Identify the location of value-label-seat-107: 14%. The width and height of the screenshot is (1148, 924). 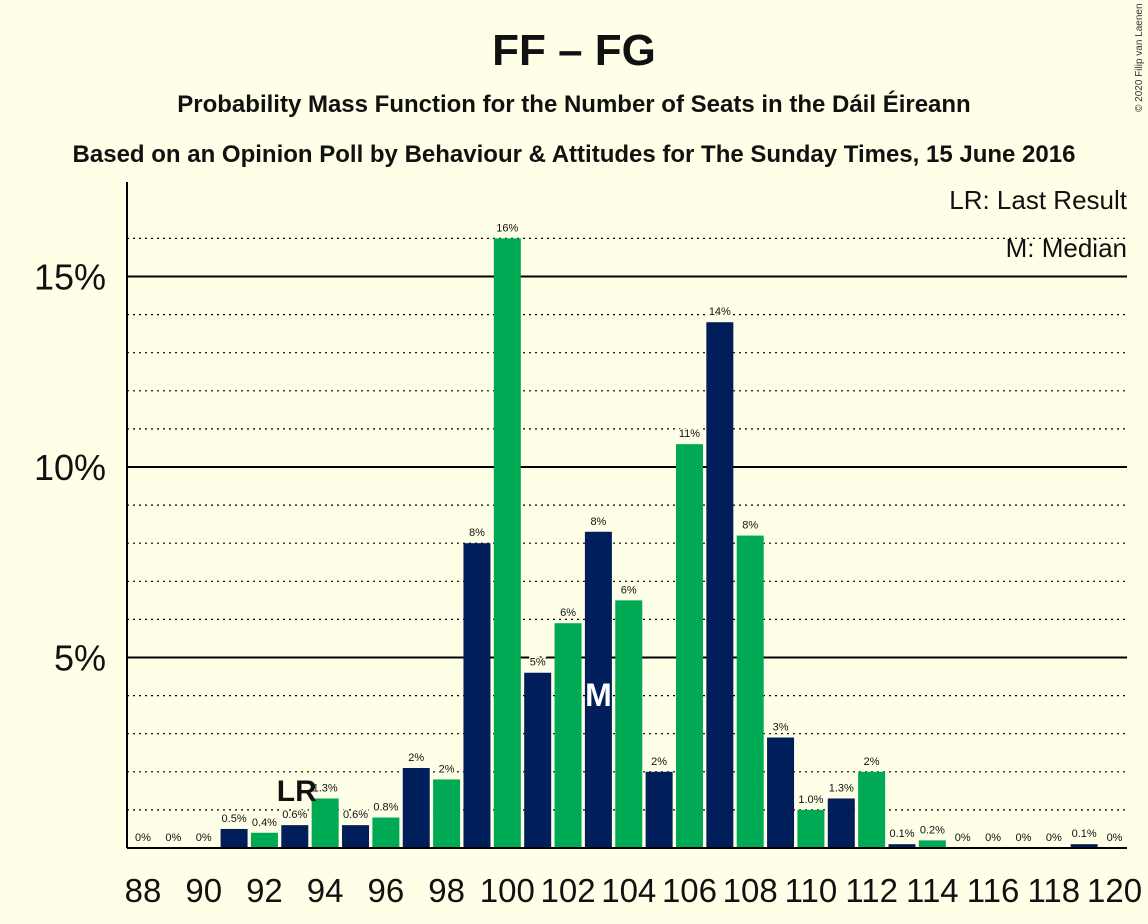
(720, 312).